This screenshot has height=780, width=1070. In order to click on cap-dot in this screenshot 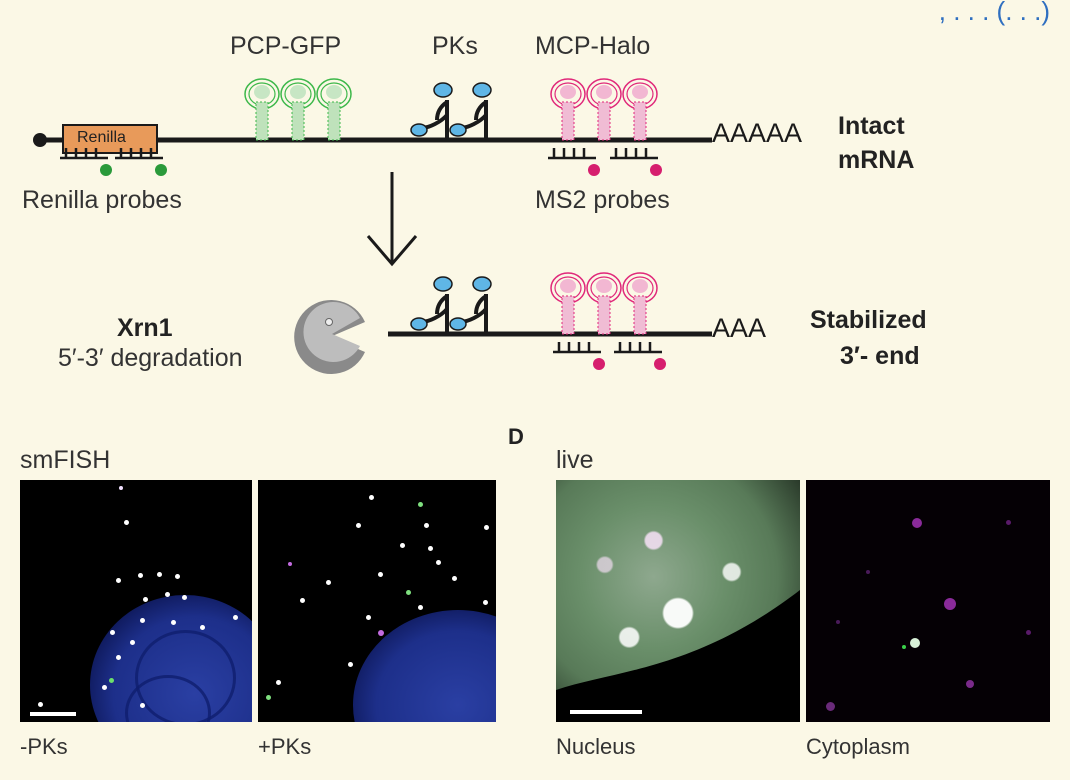, I will do `click(40, 140)`.